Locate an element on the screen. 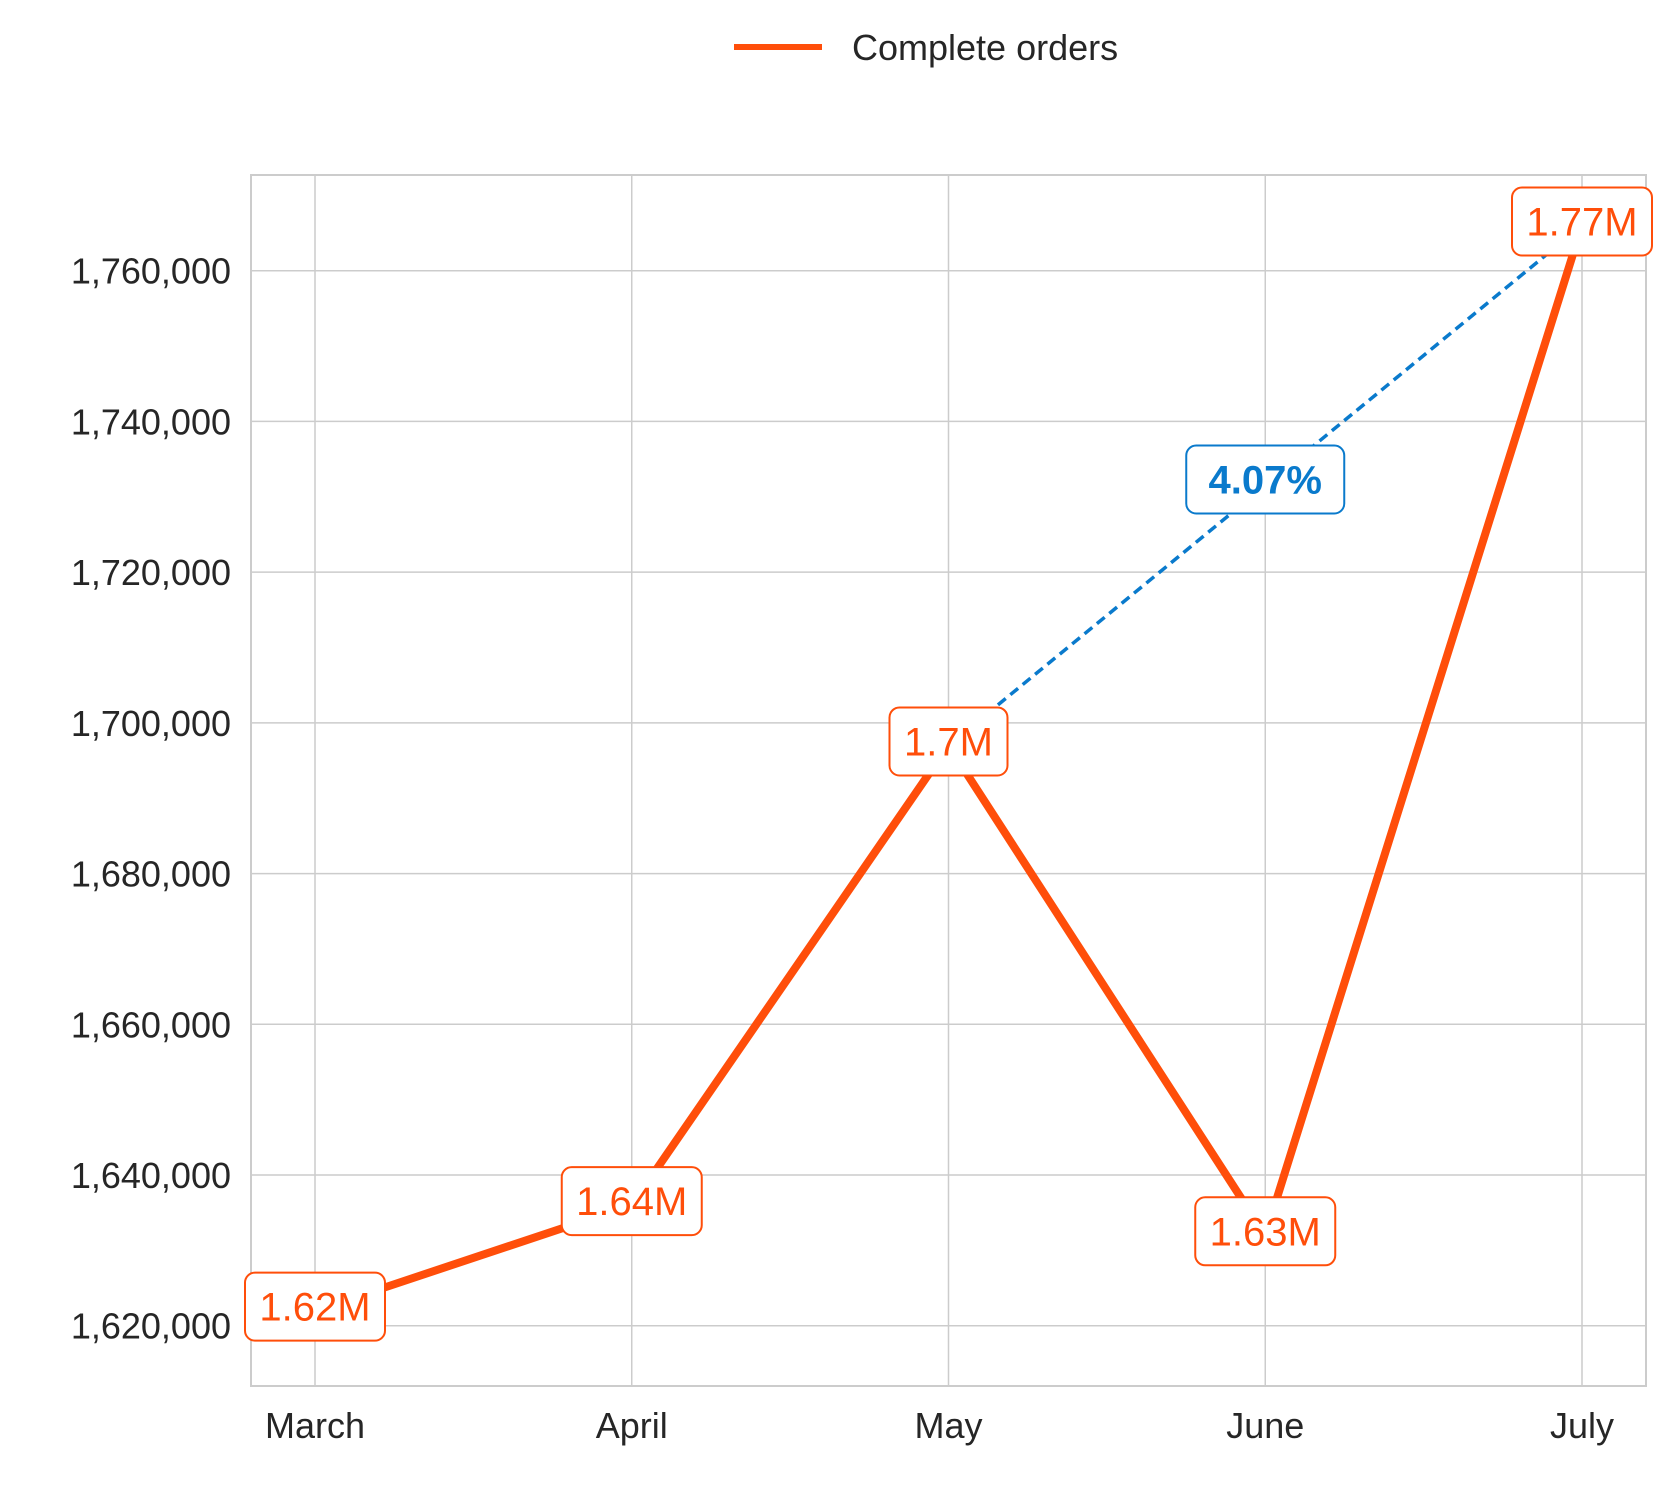  y-tick-label: 1,680,000 is located at coordinates (151, 874).